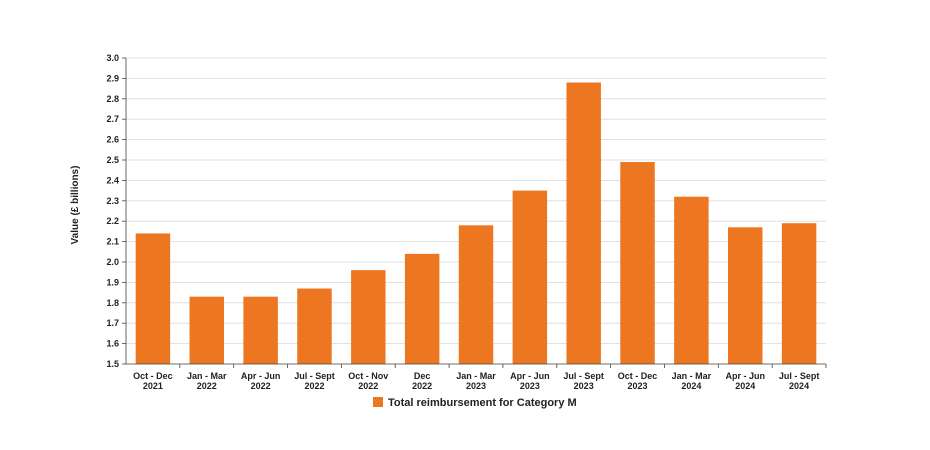  Describe the element at coordinates (112, 303) in the screenshot. I see `y-tick-label: 1.8` at that location.